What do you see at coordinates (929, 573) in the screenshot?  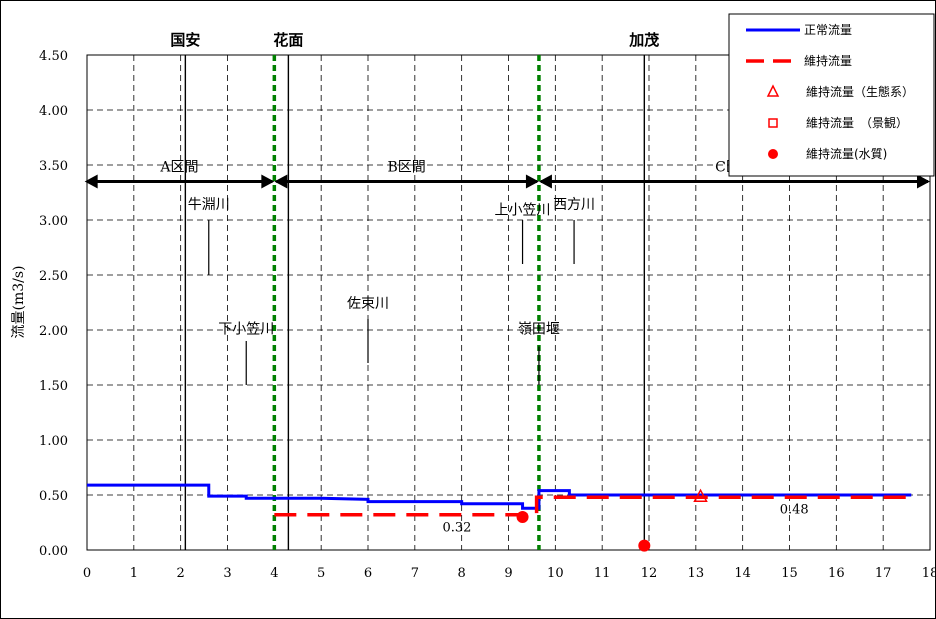 I see `x-tick-label: 18` at bounding box center [929, 573].